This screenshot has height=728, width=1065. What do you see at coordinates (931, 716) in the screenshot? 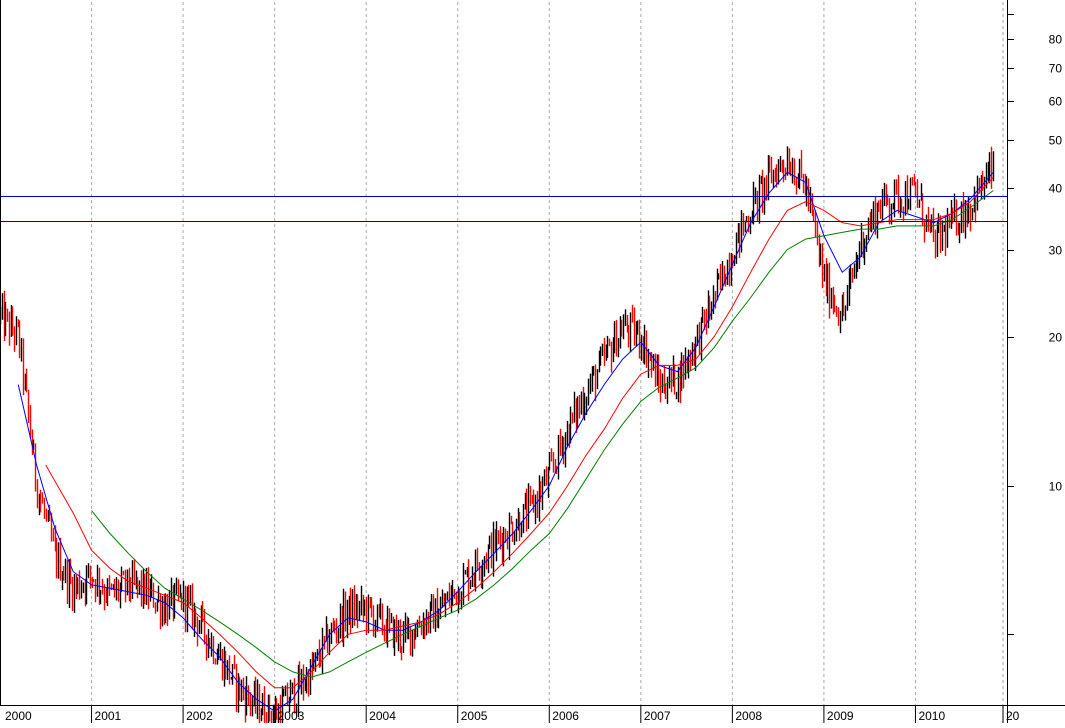
I see `x-tick-label: 2010` at bounding box center [931, 716].